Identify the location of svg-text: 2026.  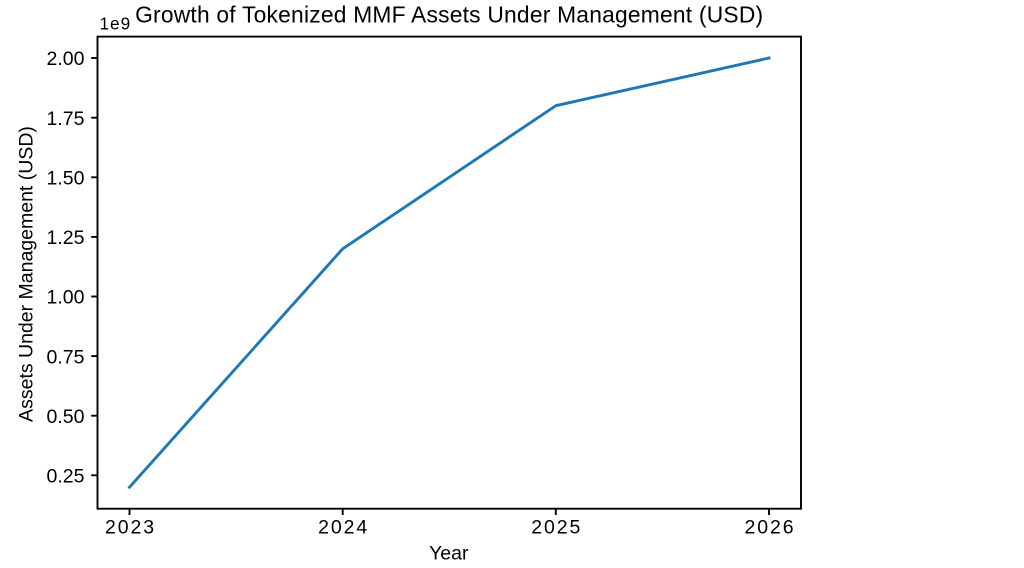
(769, 528).